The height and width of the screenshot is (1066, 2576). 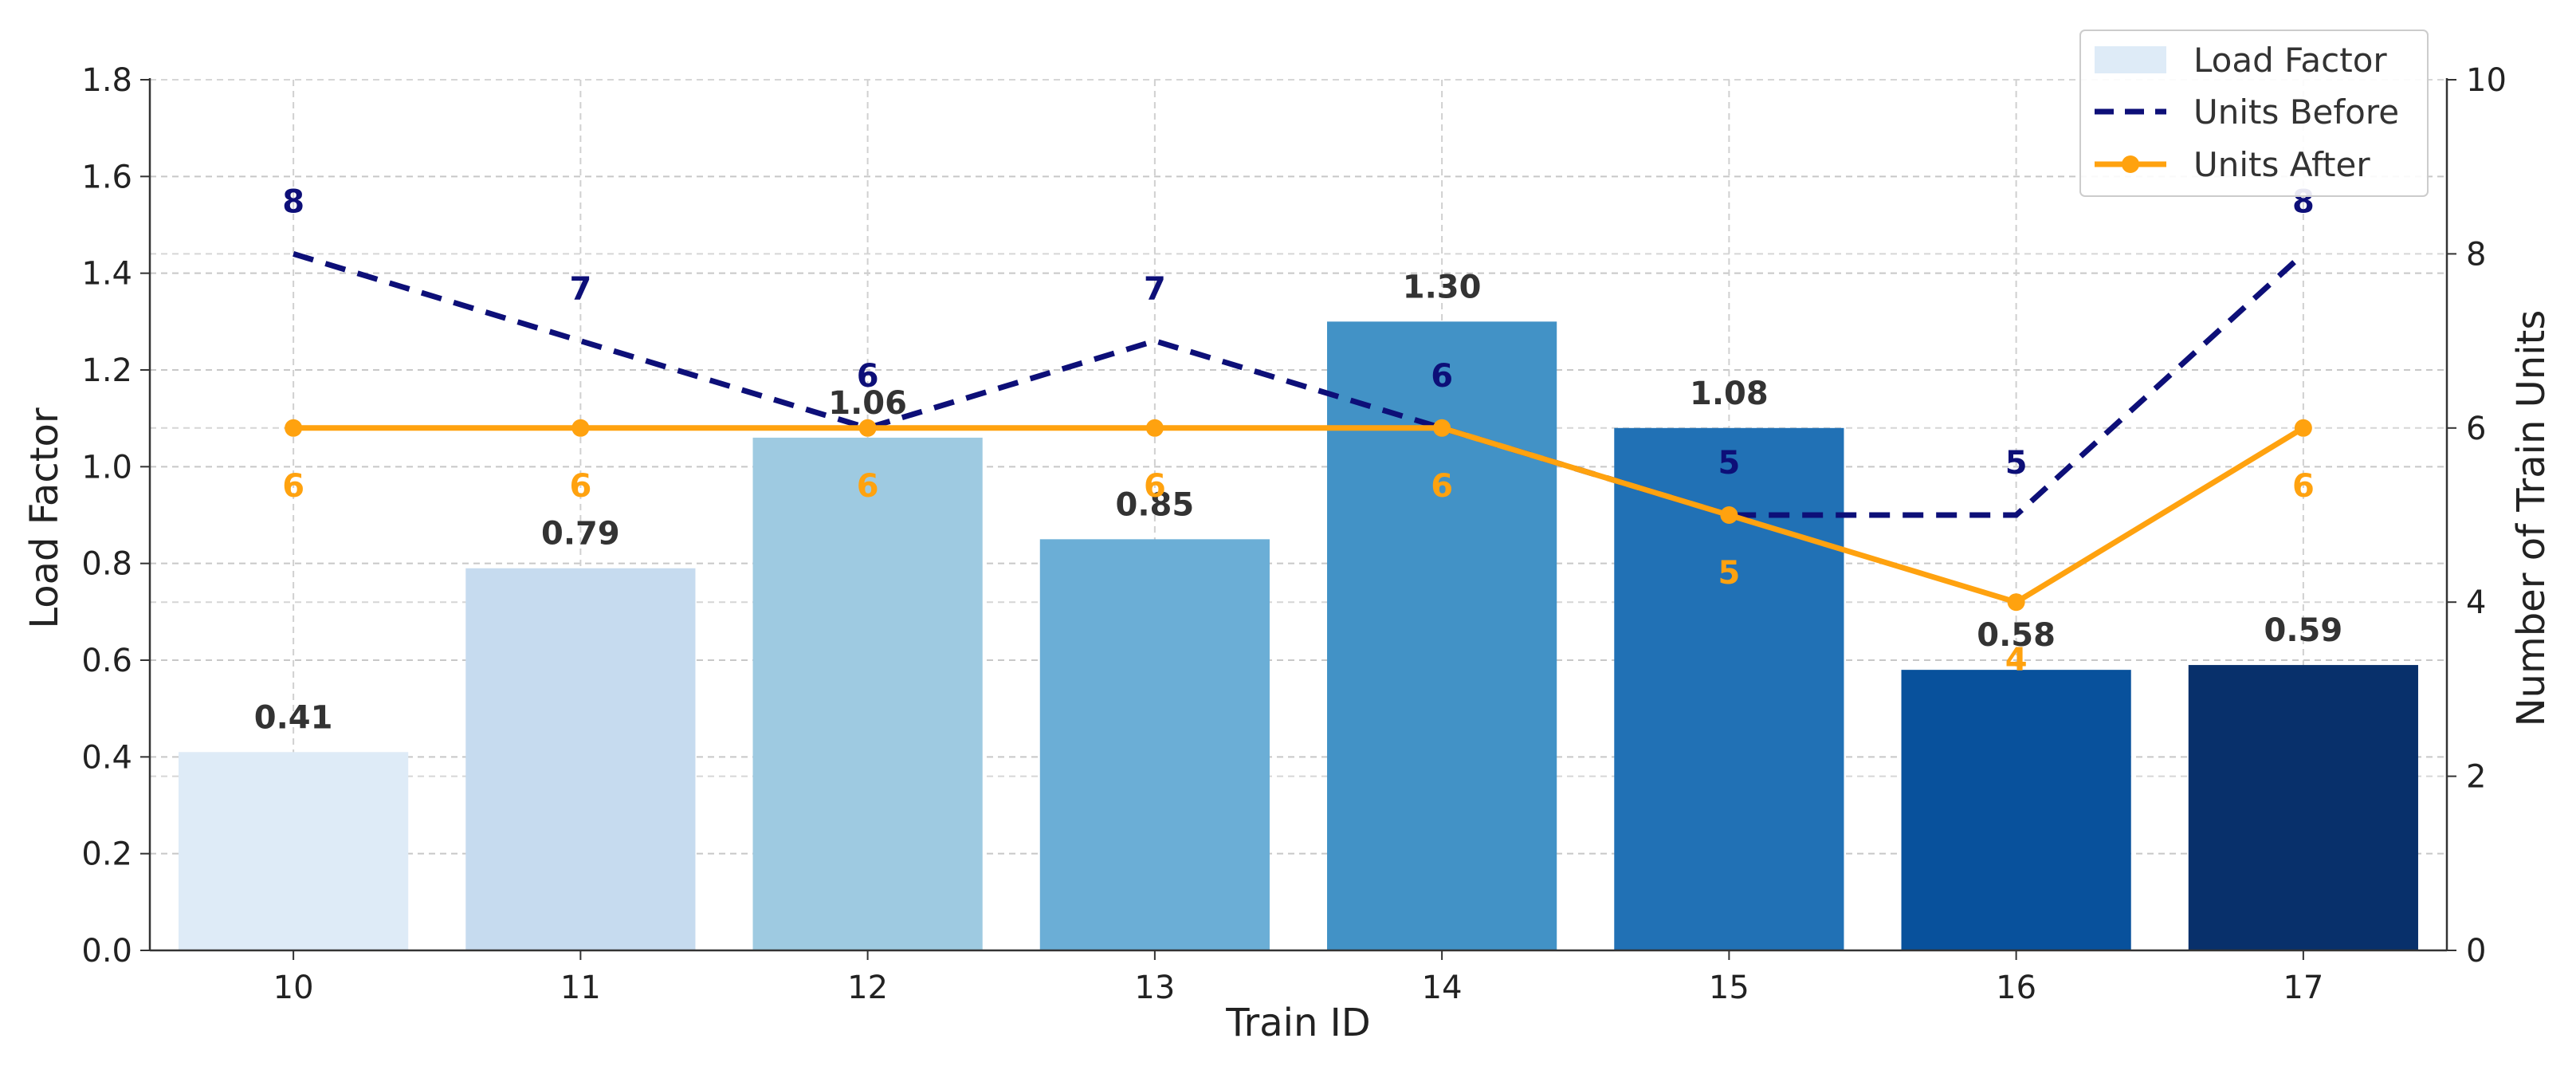 I want to click on bar-value-label: 1.30, so click(x=1442, y=287).